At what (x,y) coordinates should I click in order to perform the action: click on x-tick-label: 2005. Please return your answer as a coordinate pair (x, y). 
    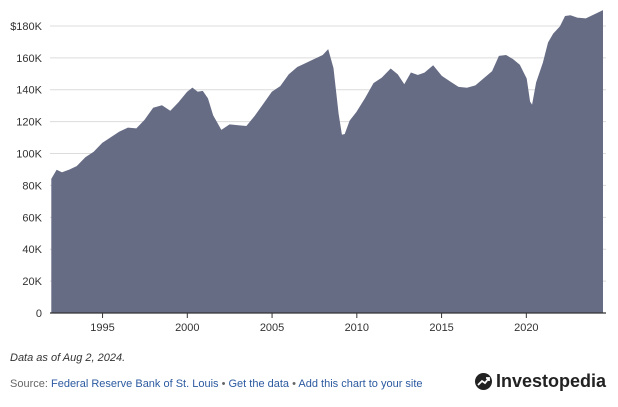
    Looking at the image, I should click on (272, 328).